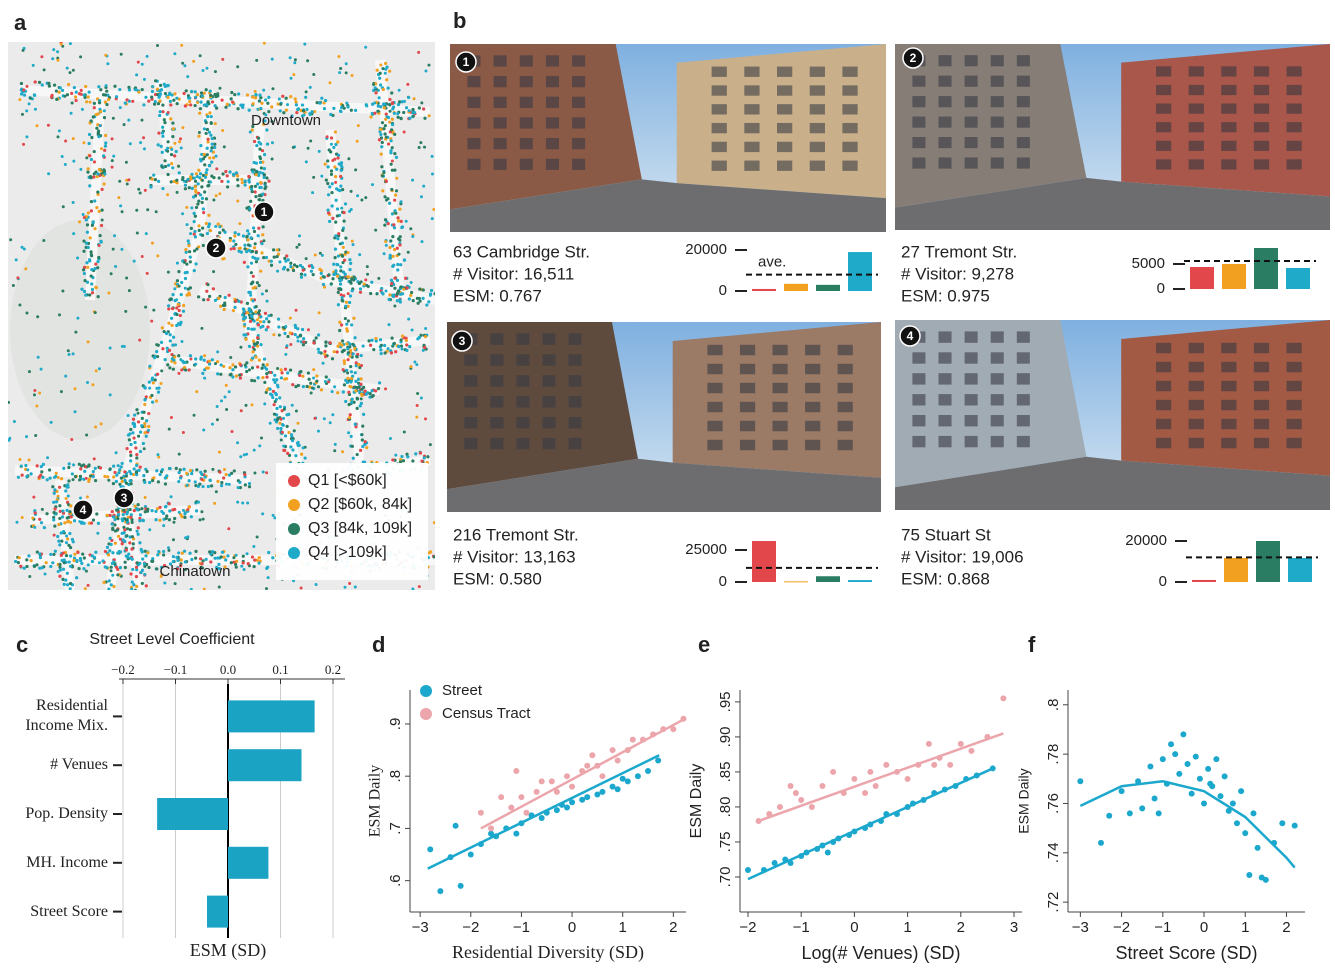 The width and height of the screenshot is (1335, 968). I want to click on x-tick-label: 1, so click(907, 927).